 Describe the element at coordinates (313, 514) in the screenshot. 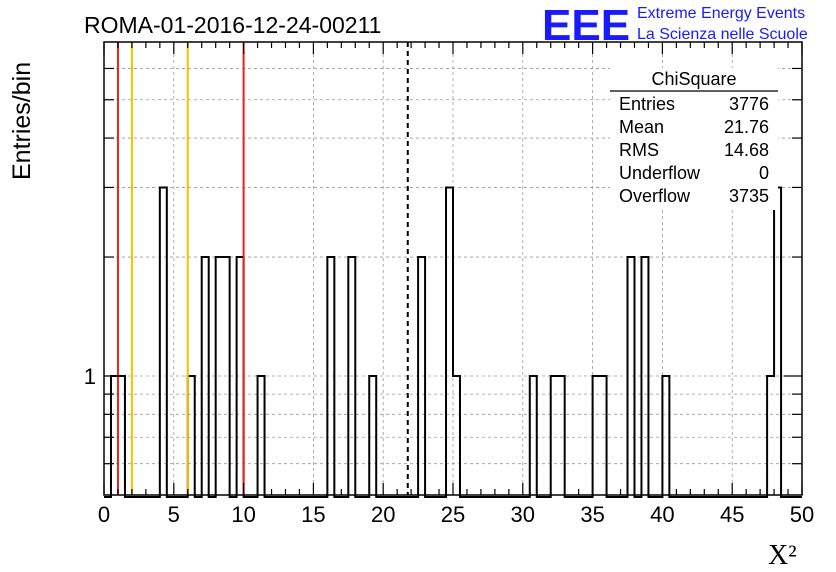

I see `x-tick-label: 15` at that location.